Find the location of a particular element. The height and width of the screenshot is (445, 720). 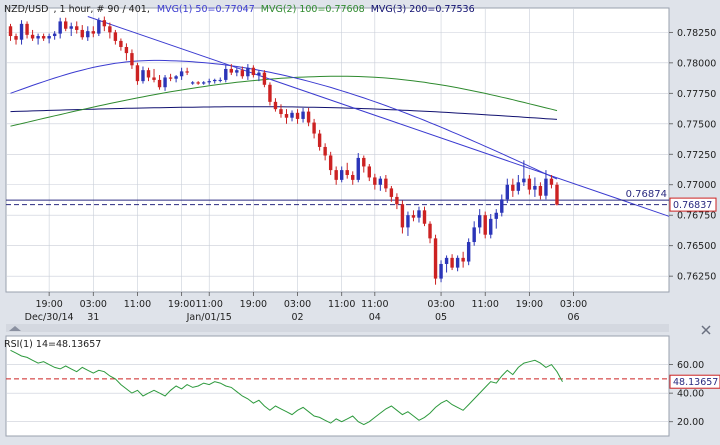

rsi-axis: 60.00 40.00 20.00 48.13657 is located at coordinates (694, 394).